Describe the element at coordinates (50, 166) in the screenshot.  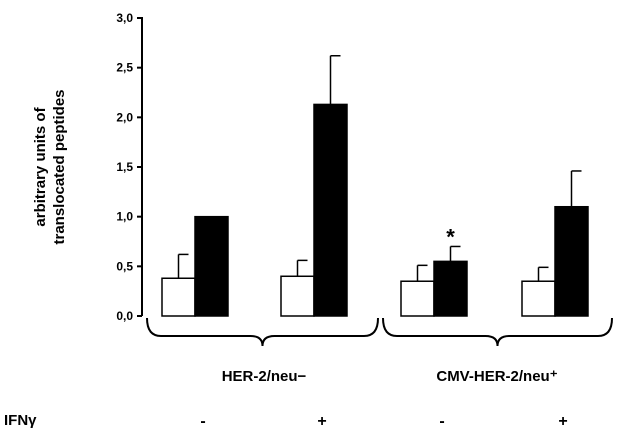
I see `y-axis-label: arbitrary units of translocated peptides` at that location.